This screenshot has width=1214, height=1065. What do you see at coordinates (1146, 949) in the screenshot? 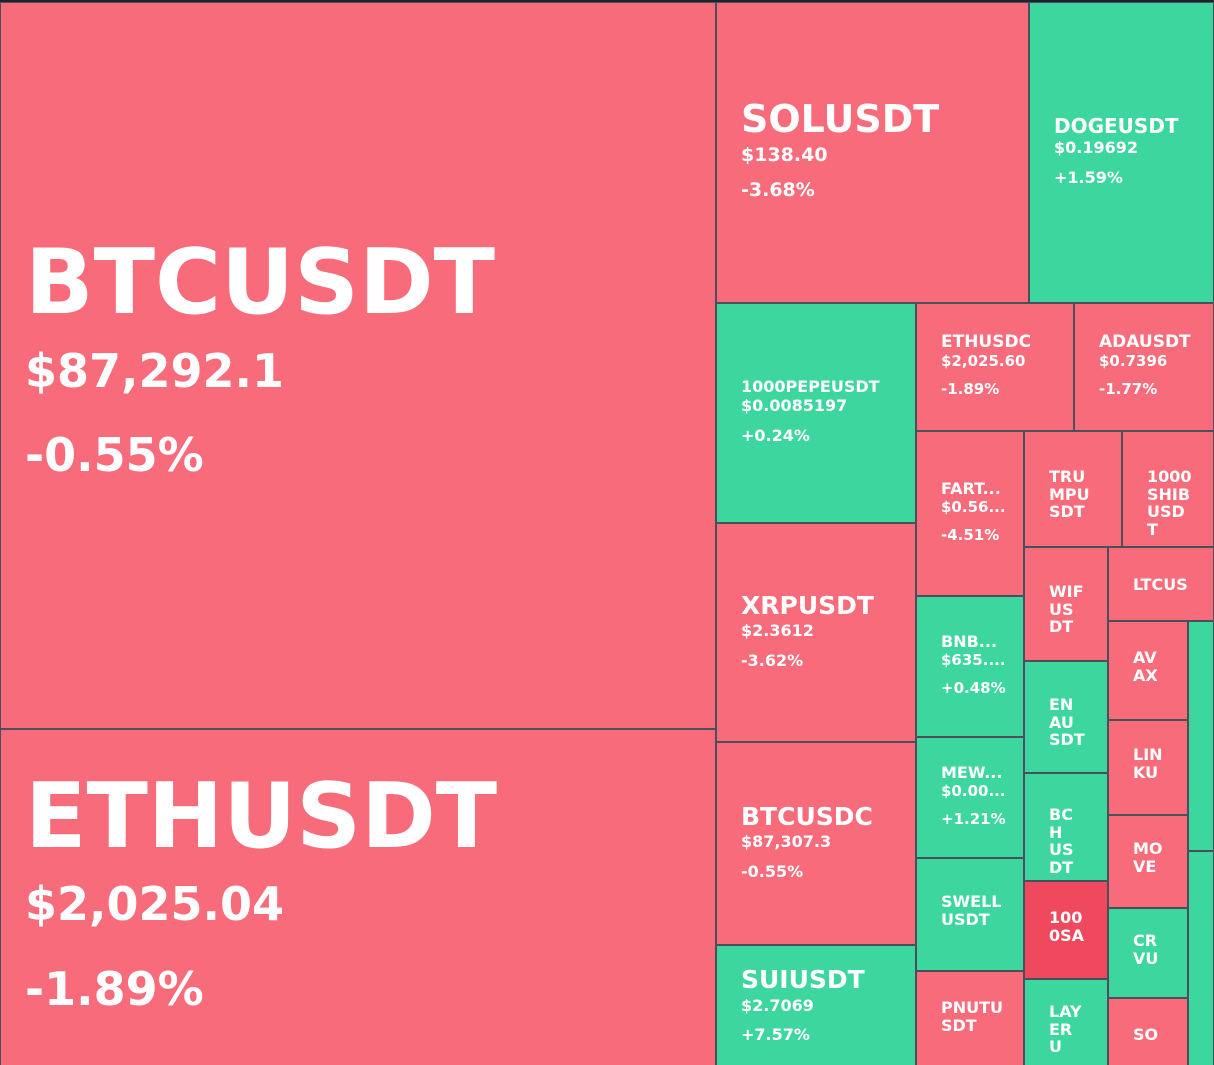
I see `tile-symbol: CRVU` at bounding box center [1146, 949].